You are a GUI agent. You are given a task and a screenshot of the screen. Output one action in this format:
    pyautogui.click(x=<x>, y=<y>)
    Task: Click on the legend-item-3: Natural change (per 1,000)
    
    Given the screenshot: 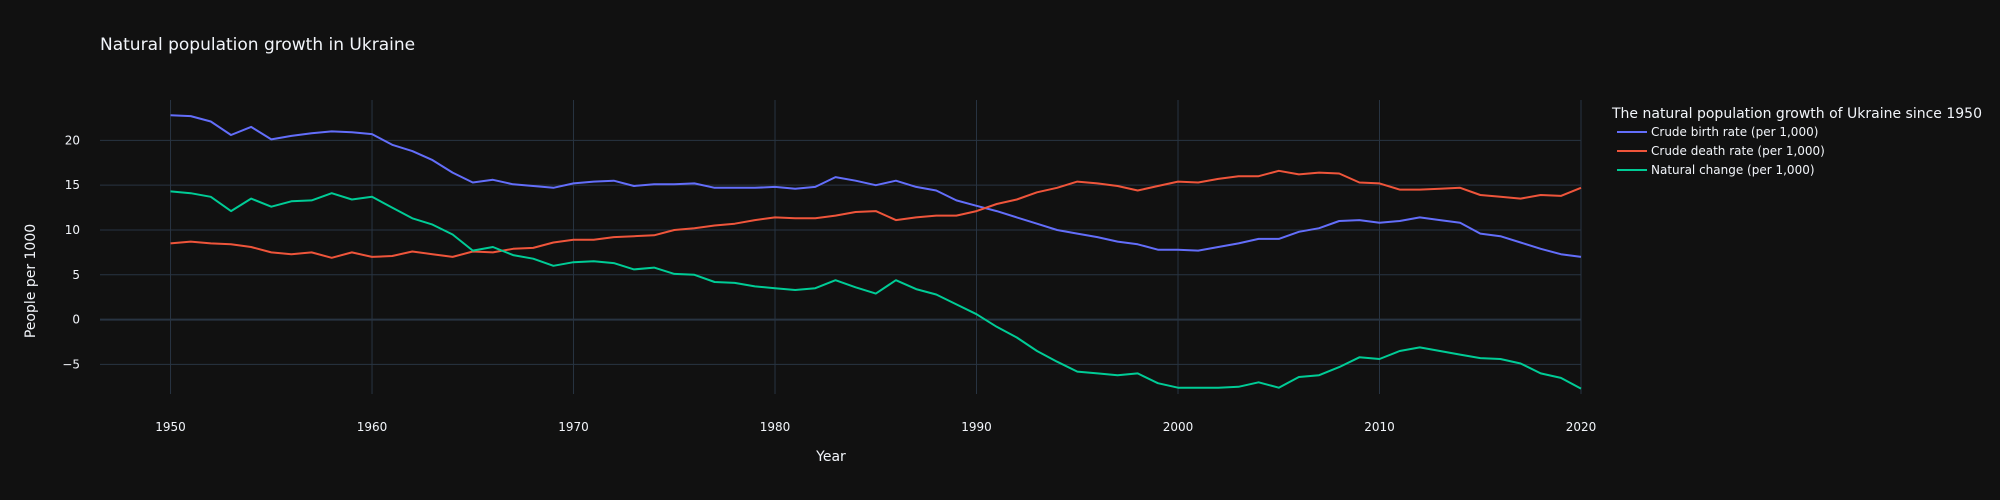 What is the action you would take?
    pyautogui.click(x=1716, y=170)
    